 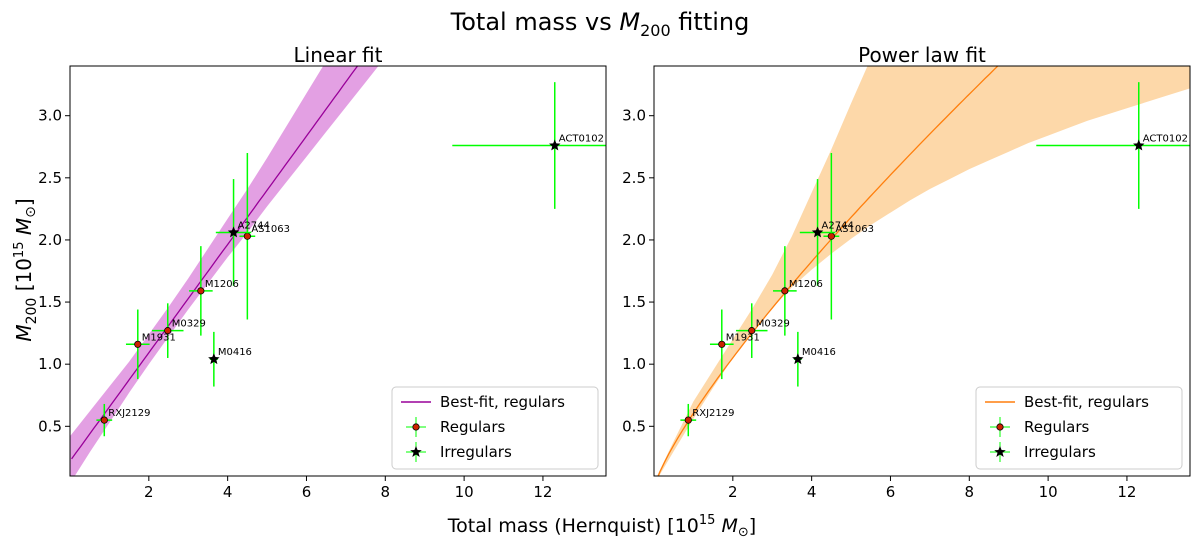 I want to click on point-label: M1206, so click(x=806, y=284).